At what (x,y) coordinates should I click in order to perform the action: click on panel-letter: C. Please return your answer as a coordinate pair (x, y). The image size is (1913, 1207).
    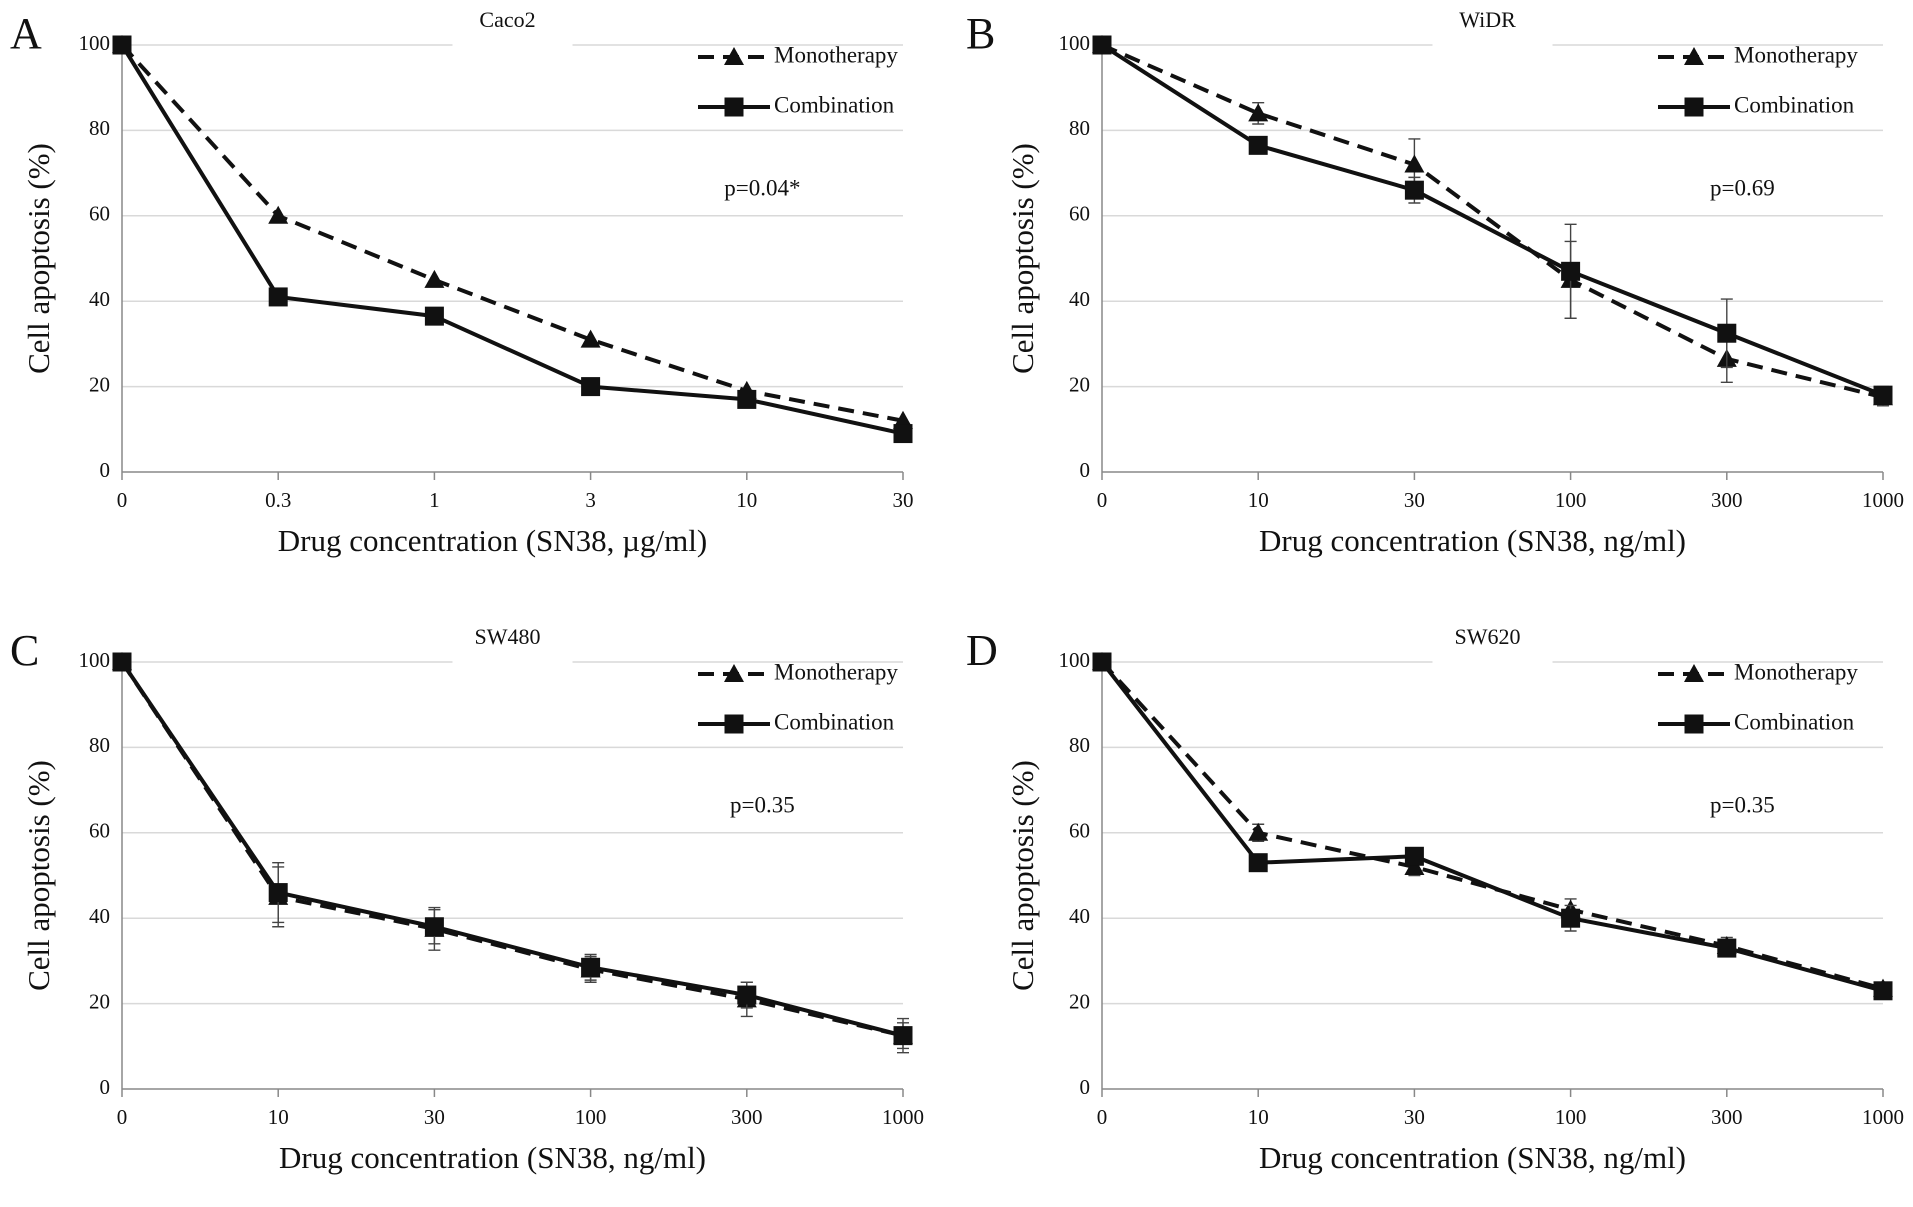
    Looking at the image, I should click on (24, 650).